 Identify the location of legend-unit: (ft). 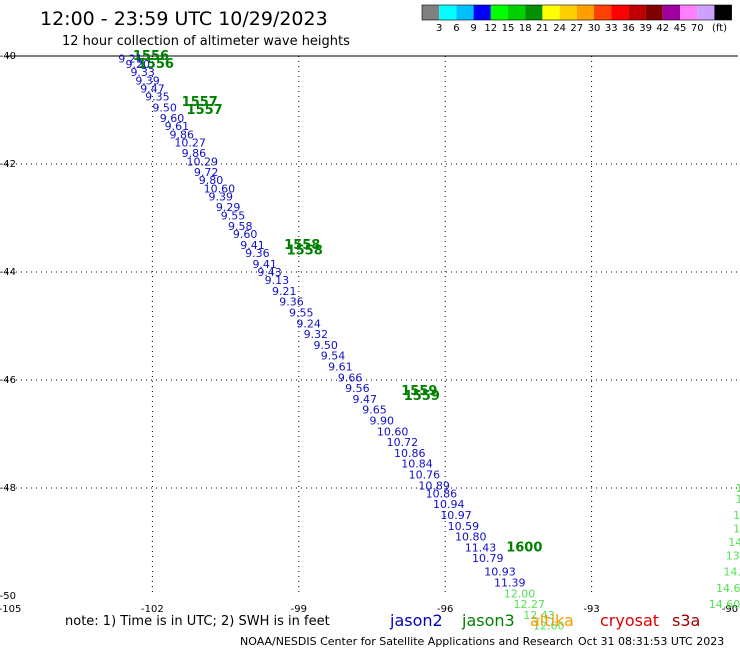
(719, 28).